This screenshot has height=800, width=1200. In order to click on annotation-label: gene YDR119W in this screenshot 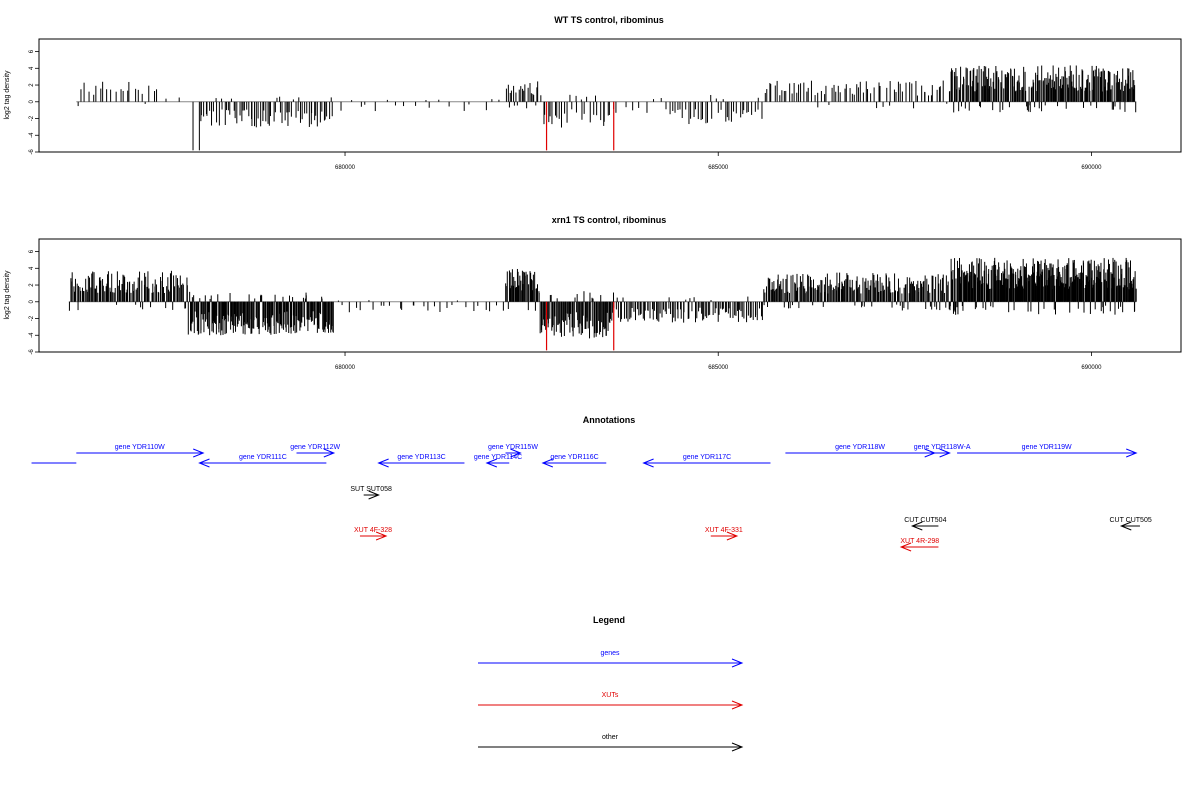, I will do `click(1047, 447)`.